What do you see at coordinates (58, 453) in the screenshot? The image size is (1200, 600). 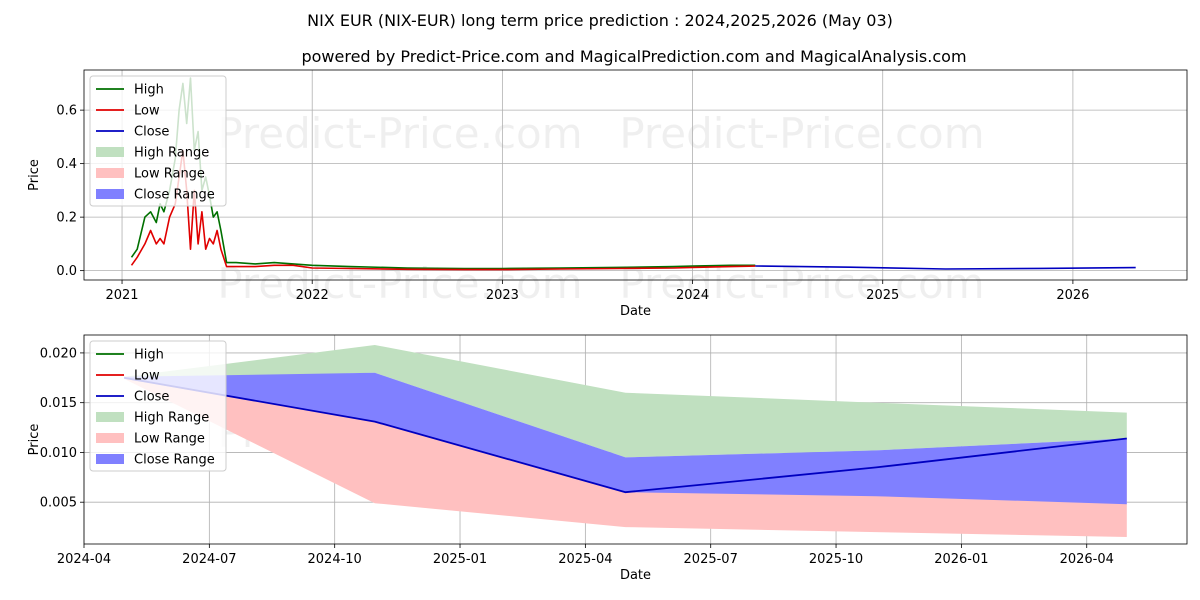 I see `y-tick-label: 0.010` at bounding box center [58, 453].